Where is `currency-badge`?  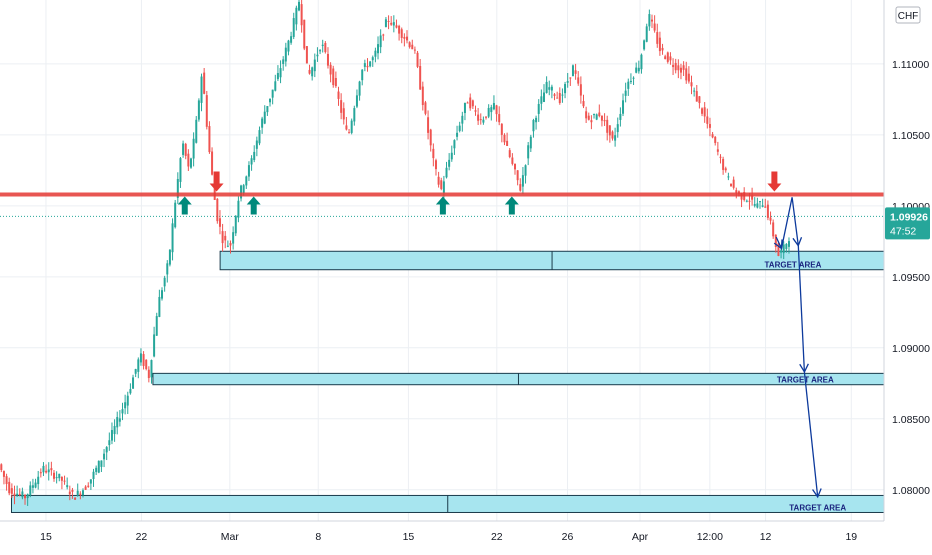
currency-badge is located at coordinates (908, 15).